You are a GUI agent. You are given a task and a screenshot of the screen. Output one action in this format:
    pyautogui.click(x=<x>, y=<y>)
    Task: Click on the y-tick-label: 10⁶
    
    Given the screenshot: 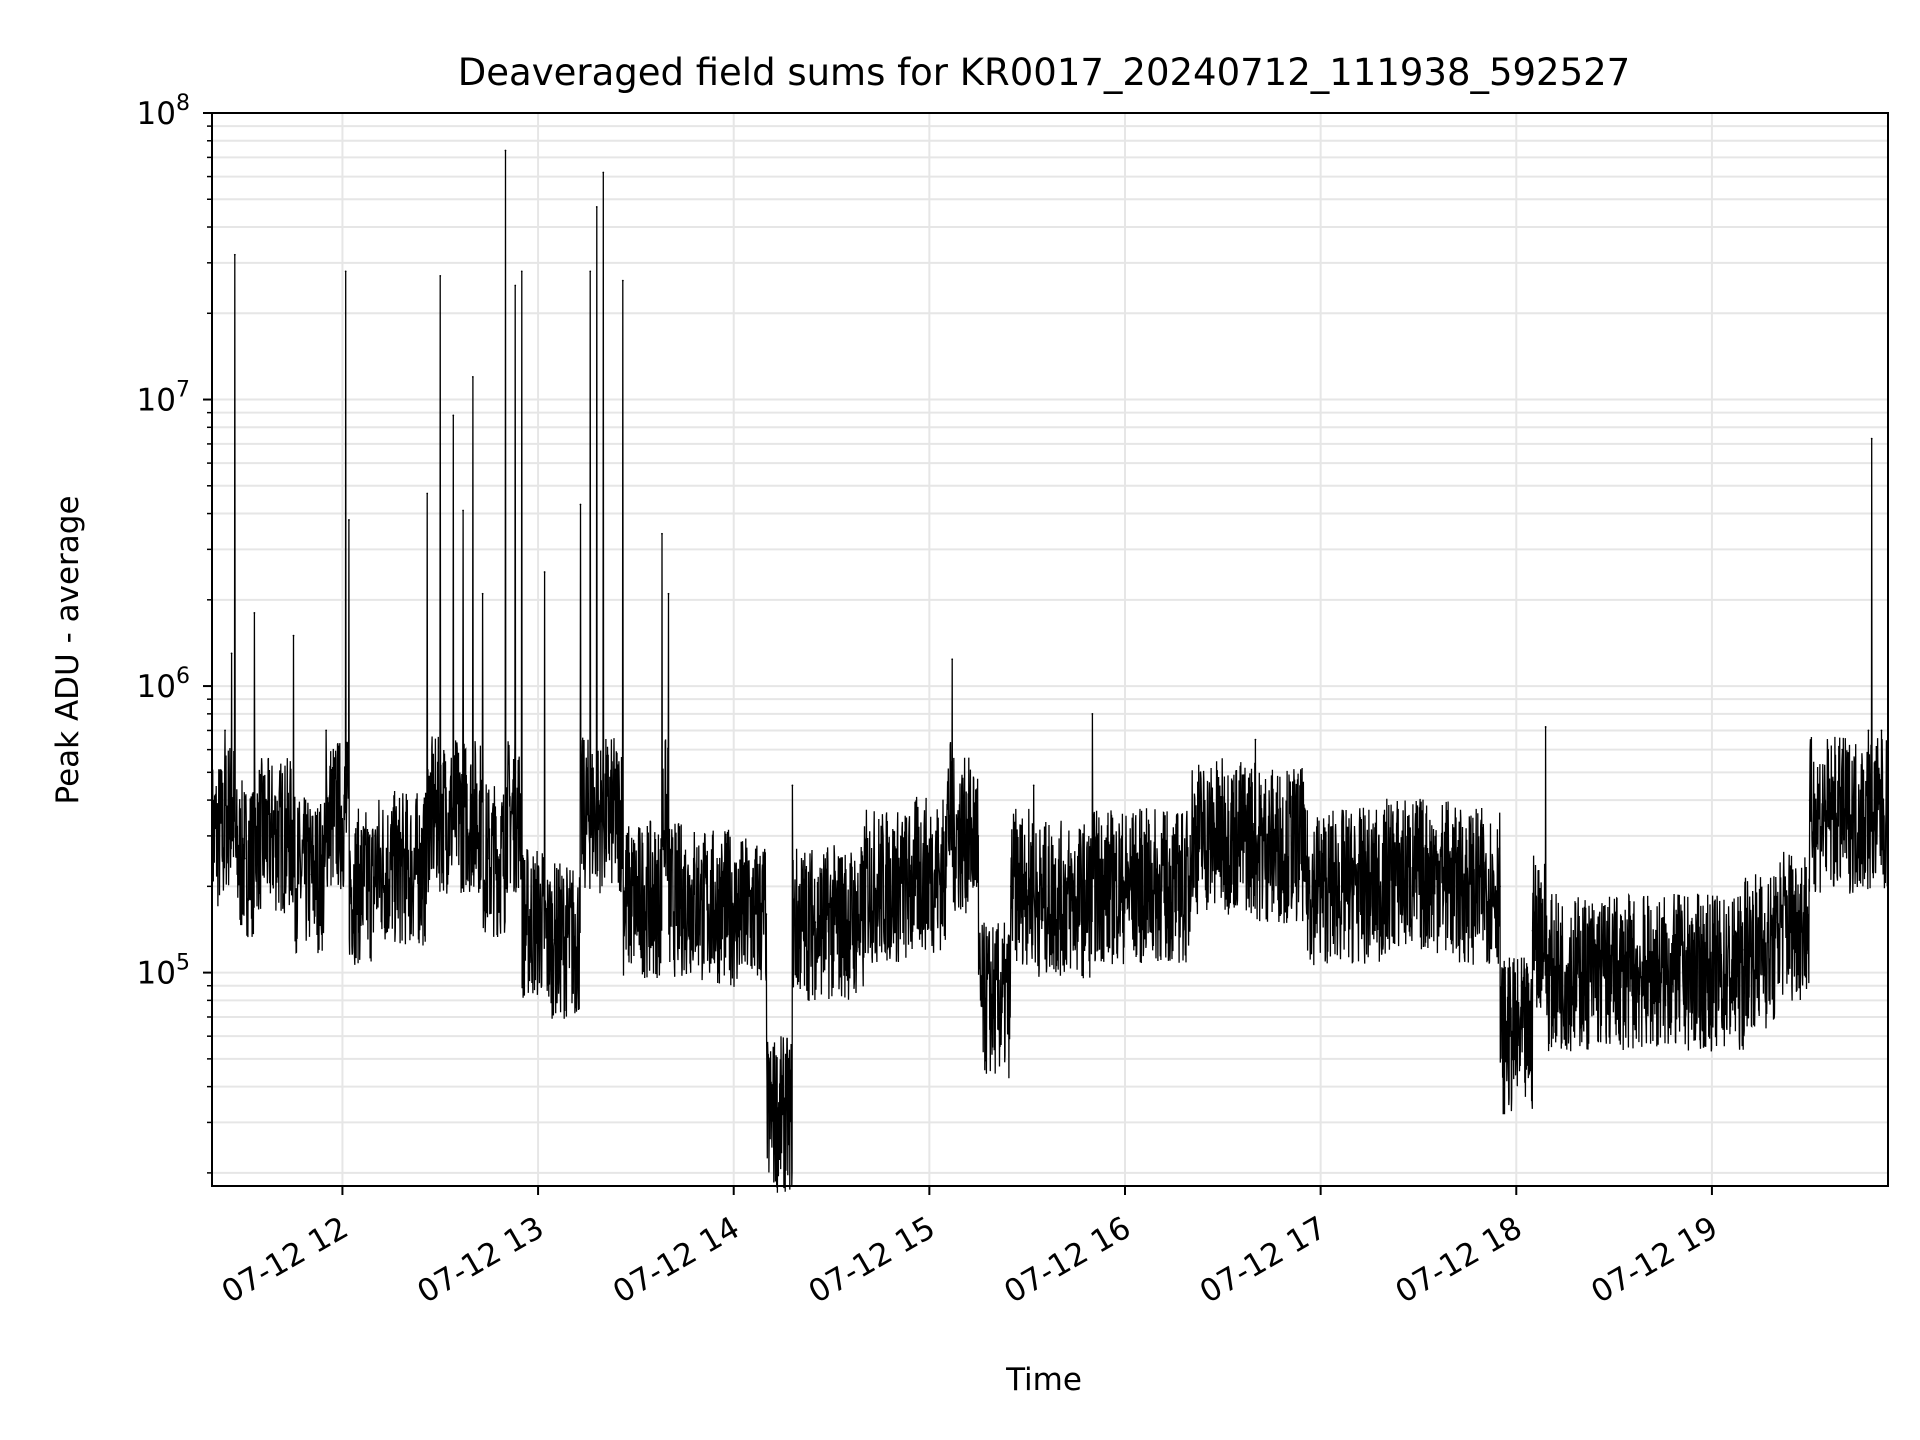 What is the action you would take?
    pyautogui.click(x=163, y=684)
    